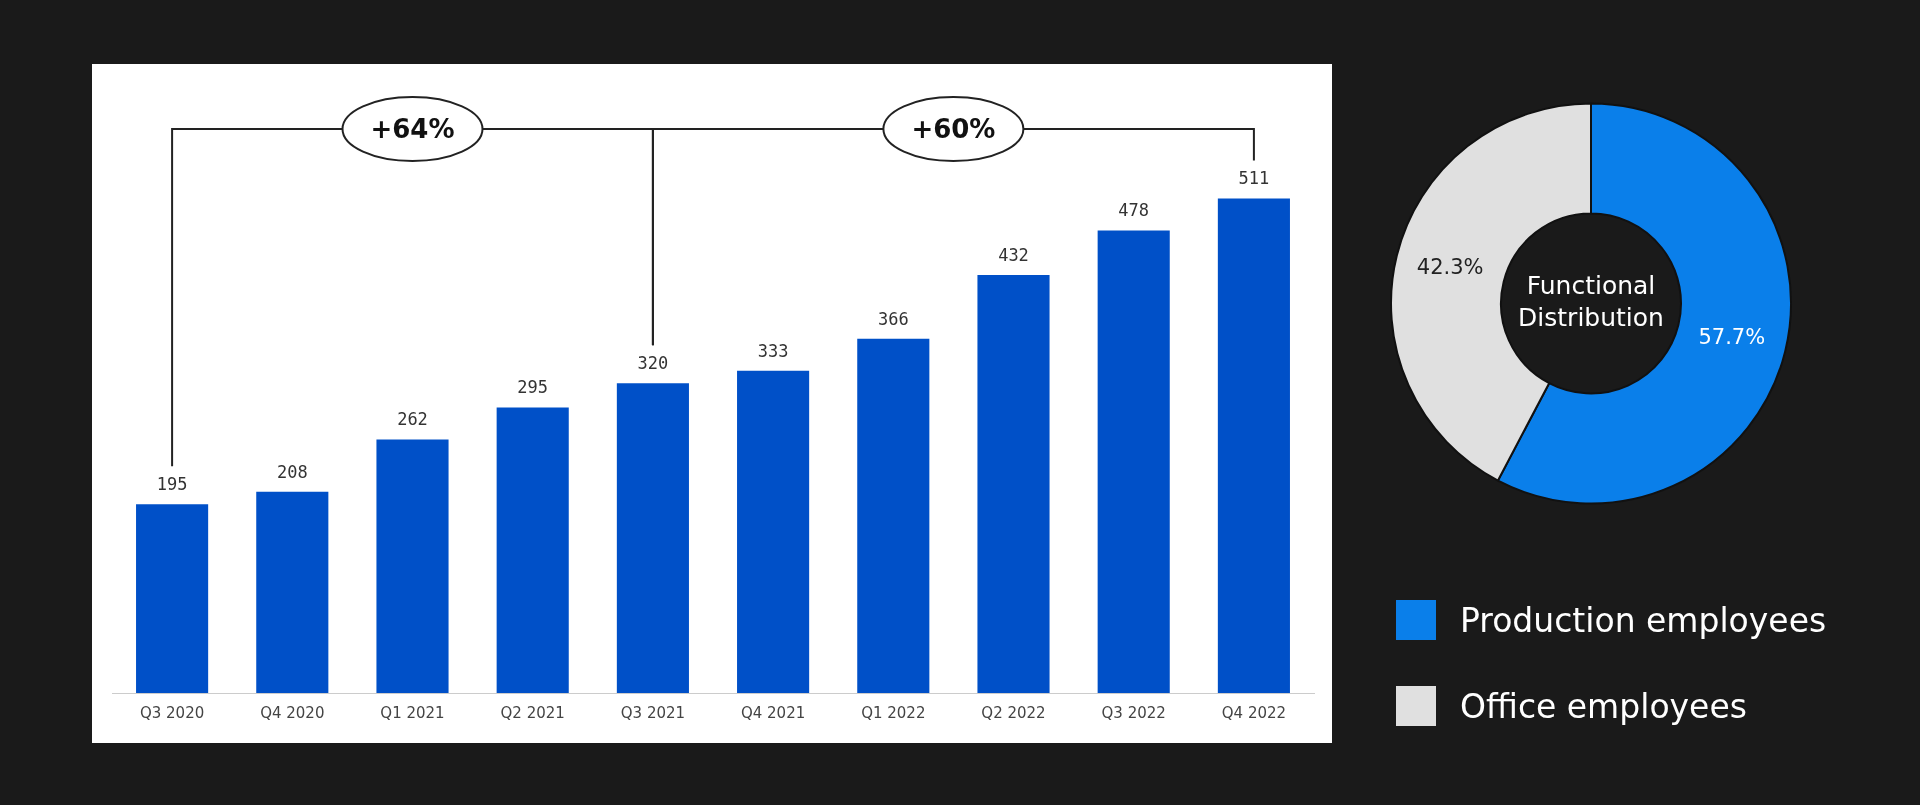  Describe the element at coordinates (412, 129) in the screenshot. I see `oval-label: +64%` at that location.